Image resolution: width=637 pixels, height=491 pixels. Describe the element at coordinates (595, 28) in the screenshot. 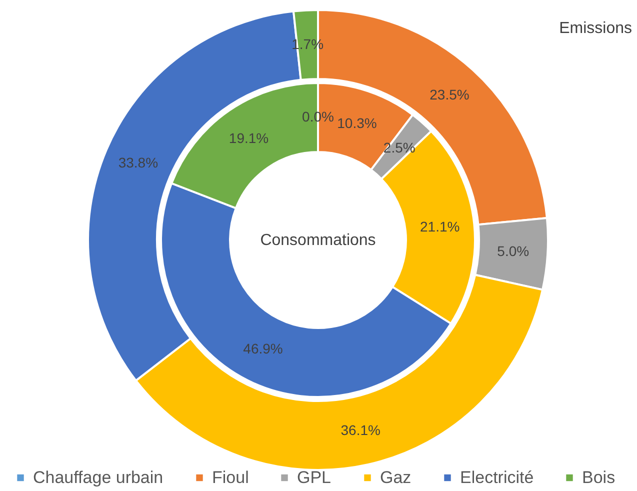

I see `slice-label: Emissions` at that location.